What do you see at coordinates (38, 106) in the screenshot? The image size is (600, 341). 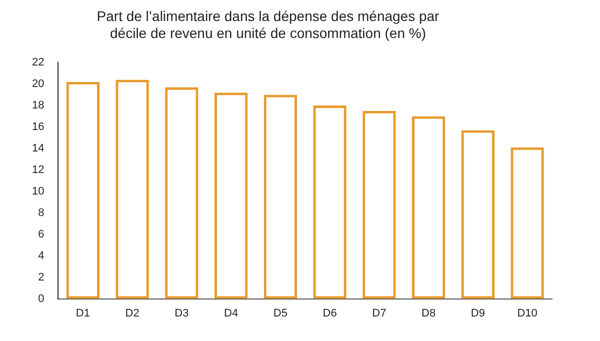 I see `y-tick-label: 18` at bounding box center [38, 106].